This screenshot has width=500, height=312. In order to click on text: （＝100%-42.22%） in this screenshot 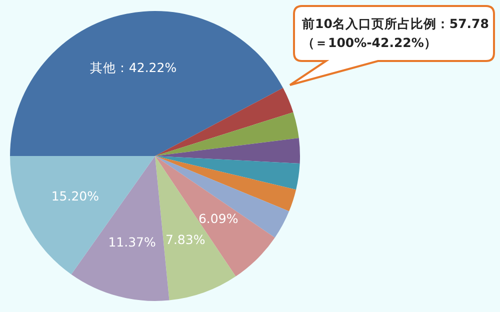, I will do `click(369, 42)`.